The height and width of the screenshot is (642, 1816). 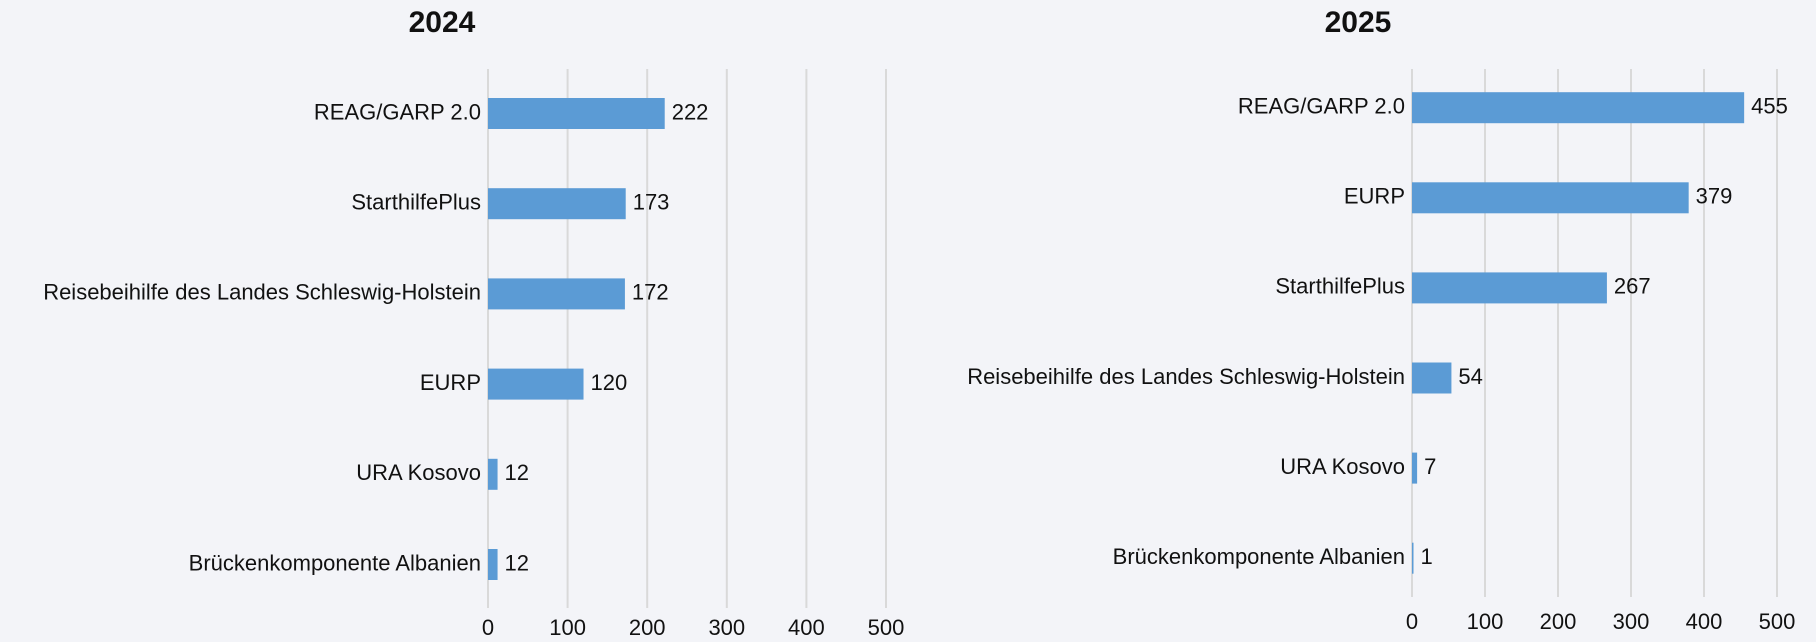 I want to click on value-label: 1, so click(x=1427, y=556).